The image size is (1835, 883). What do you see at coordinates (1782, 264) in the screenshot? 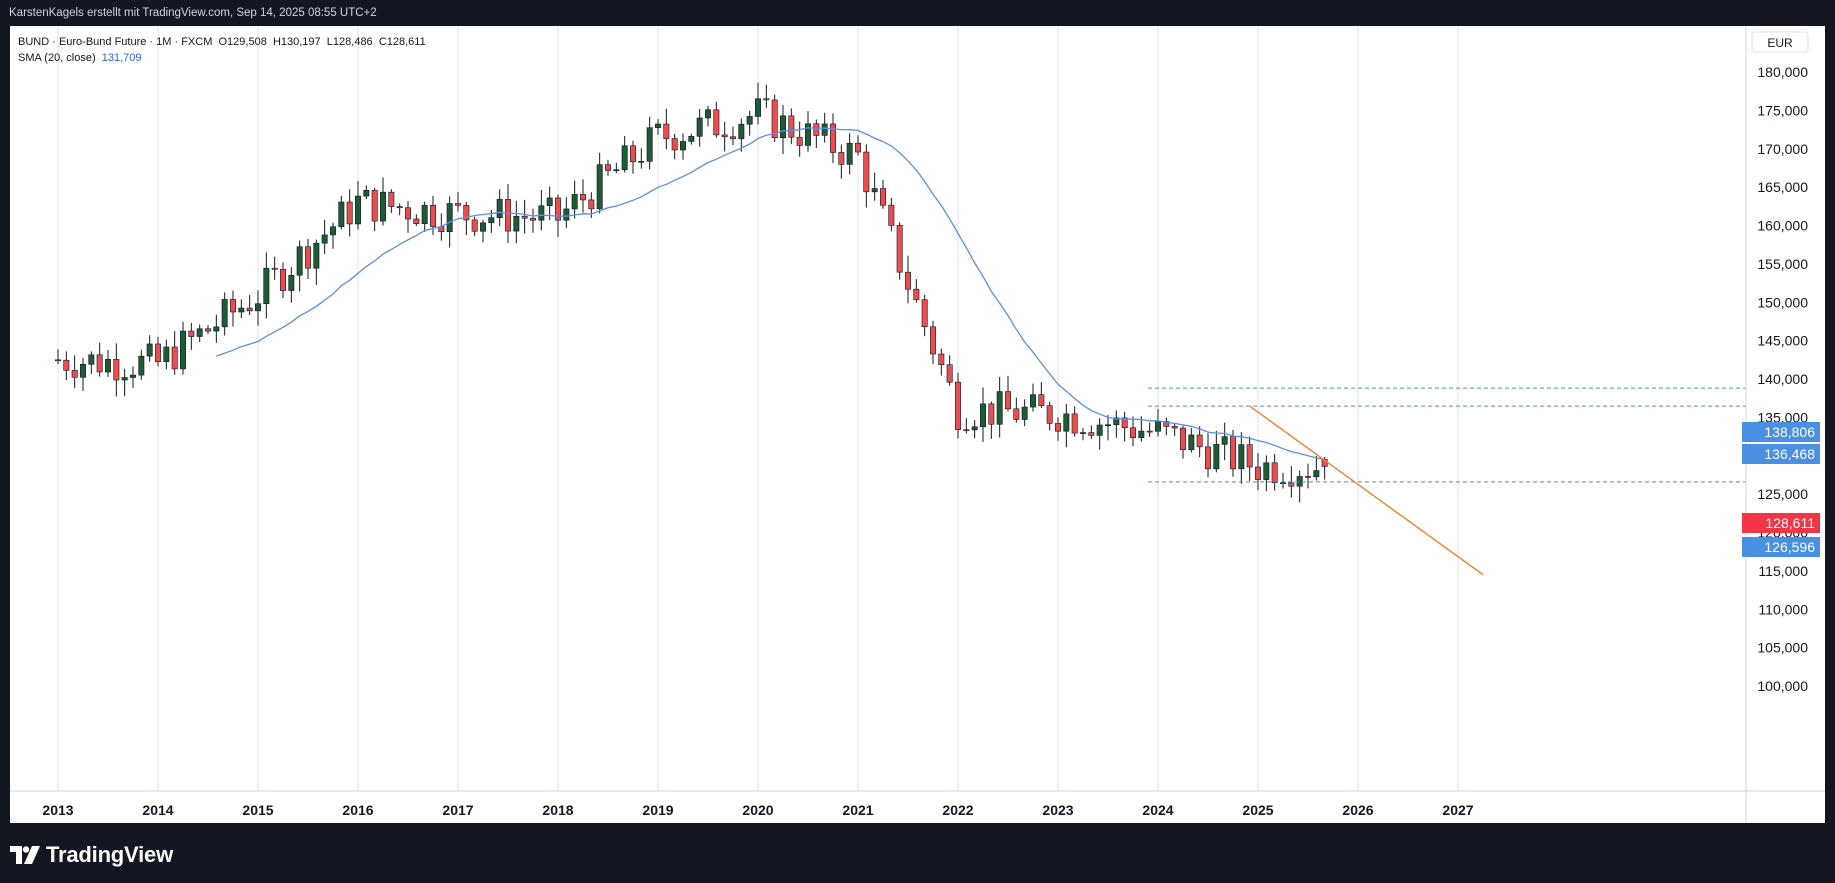
I see `y-tick-label: 155,000` at bounding box center [1782, 264].